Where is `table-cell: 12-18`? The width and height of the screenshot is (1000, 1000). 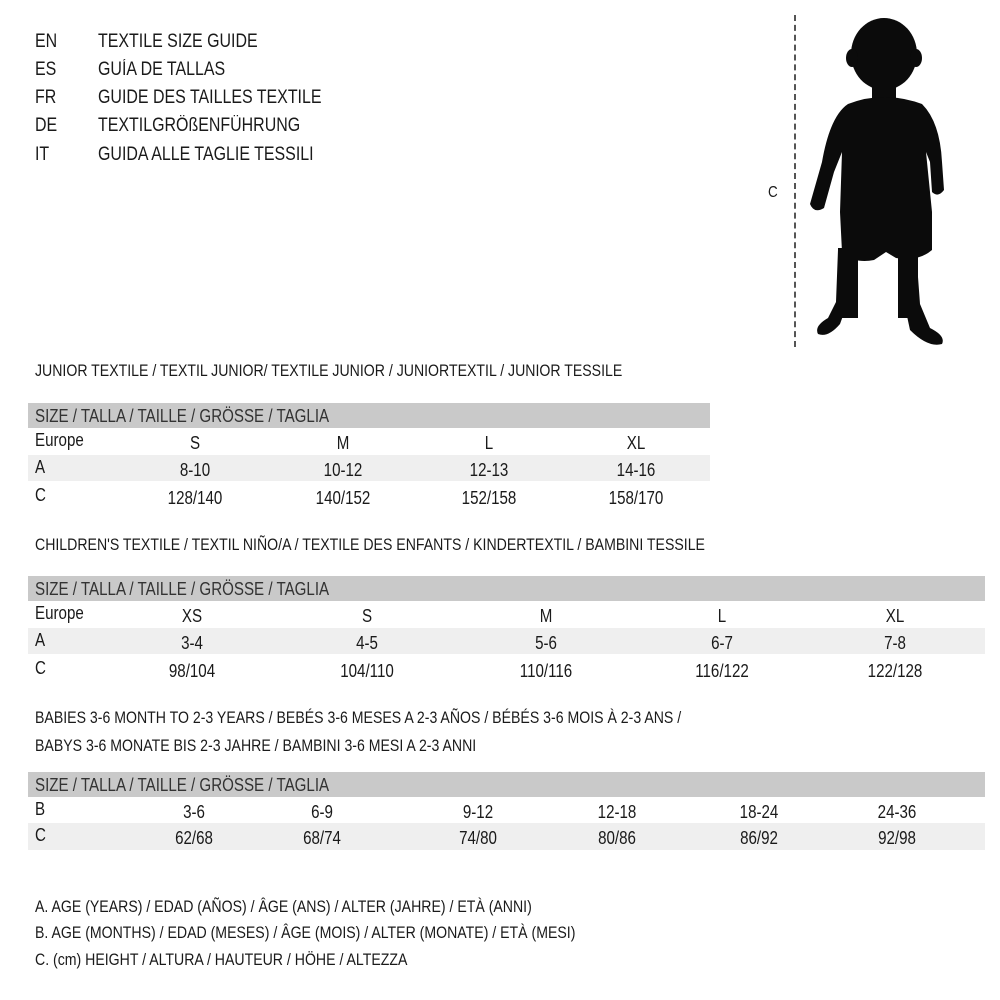
table-cell: 12-18 is located at coordinates (617, 812).